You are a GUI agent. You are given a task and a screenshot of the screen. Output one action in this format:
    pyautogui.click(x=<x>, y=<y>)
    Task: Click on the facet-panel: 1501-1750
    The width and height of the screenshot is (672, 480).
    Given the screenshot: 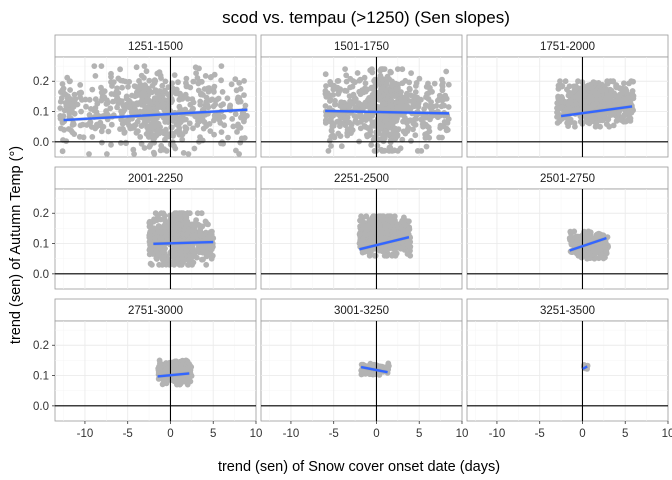 What is the action you would take?
    pyautogui.click(x=361, y=96)
    